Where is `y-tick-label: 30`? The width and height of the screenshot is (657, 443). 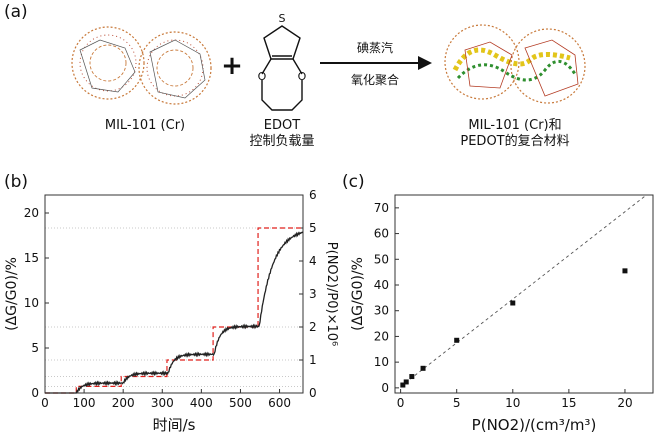 y-tick-label: 30 is located at coordinates (381, 311).